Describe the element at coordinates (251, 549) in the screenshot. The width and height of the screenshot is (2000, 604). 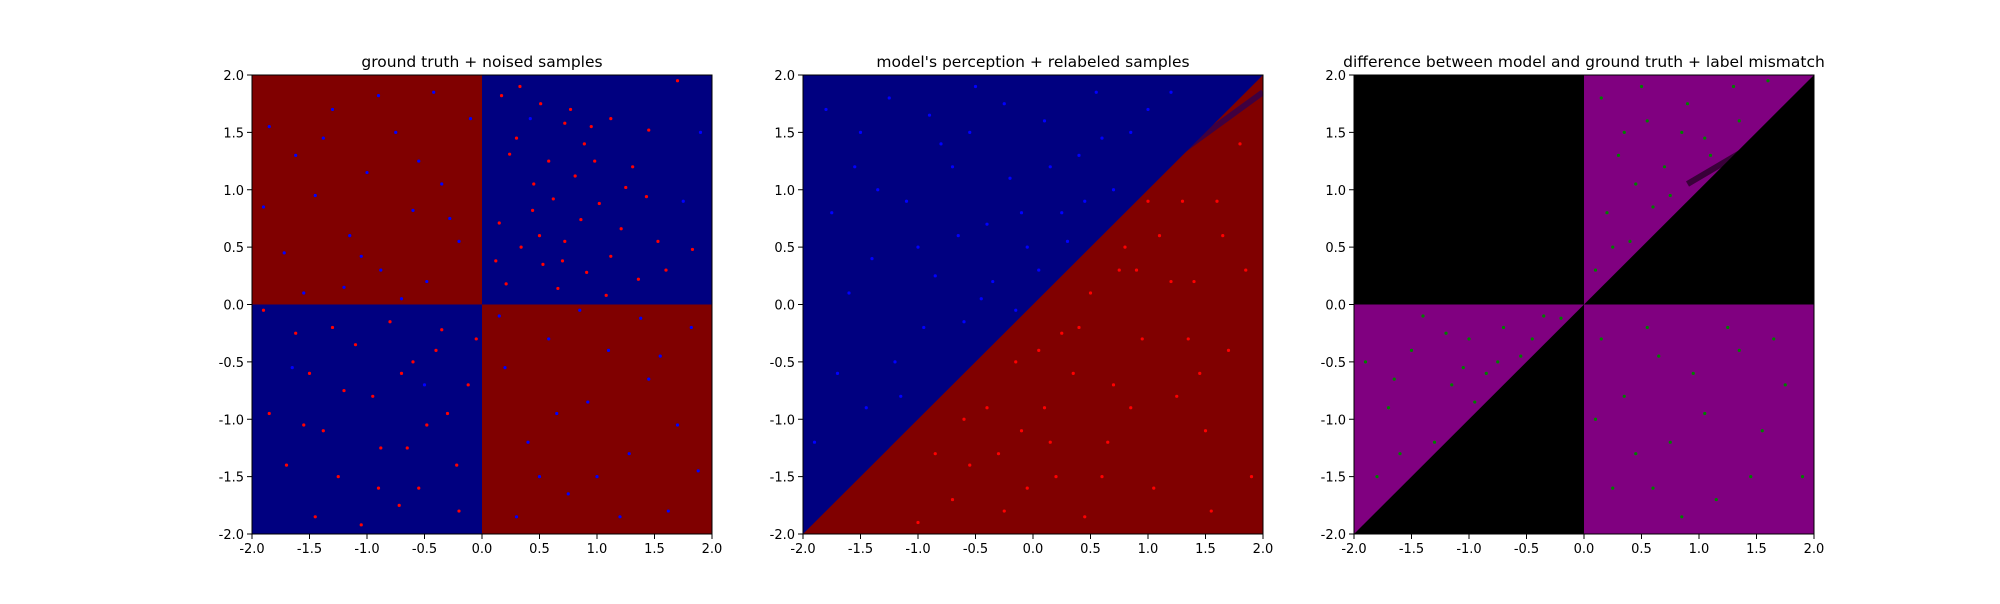
I see `x-tick-label: -2.0` at that location.